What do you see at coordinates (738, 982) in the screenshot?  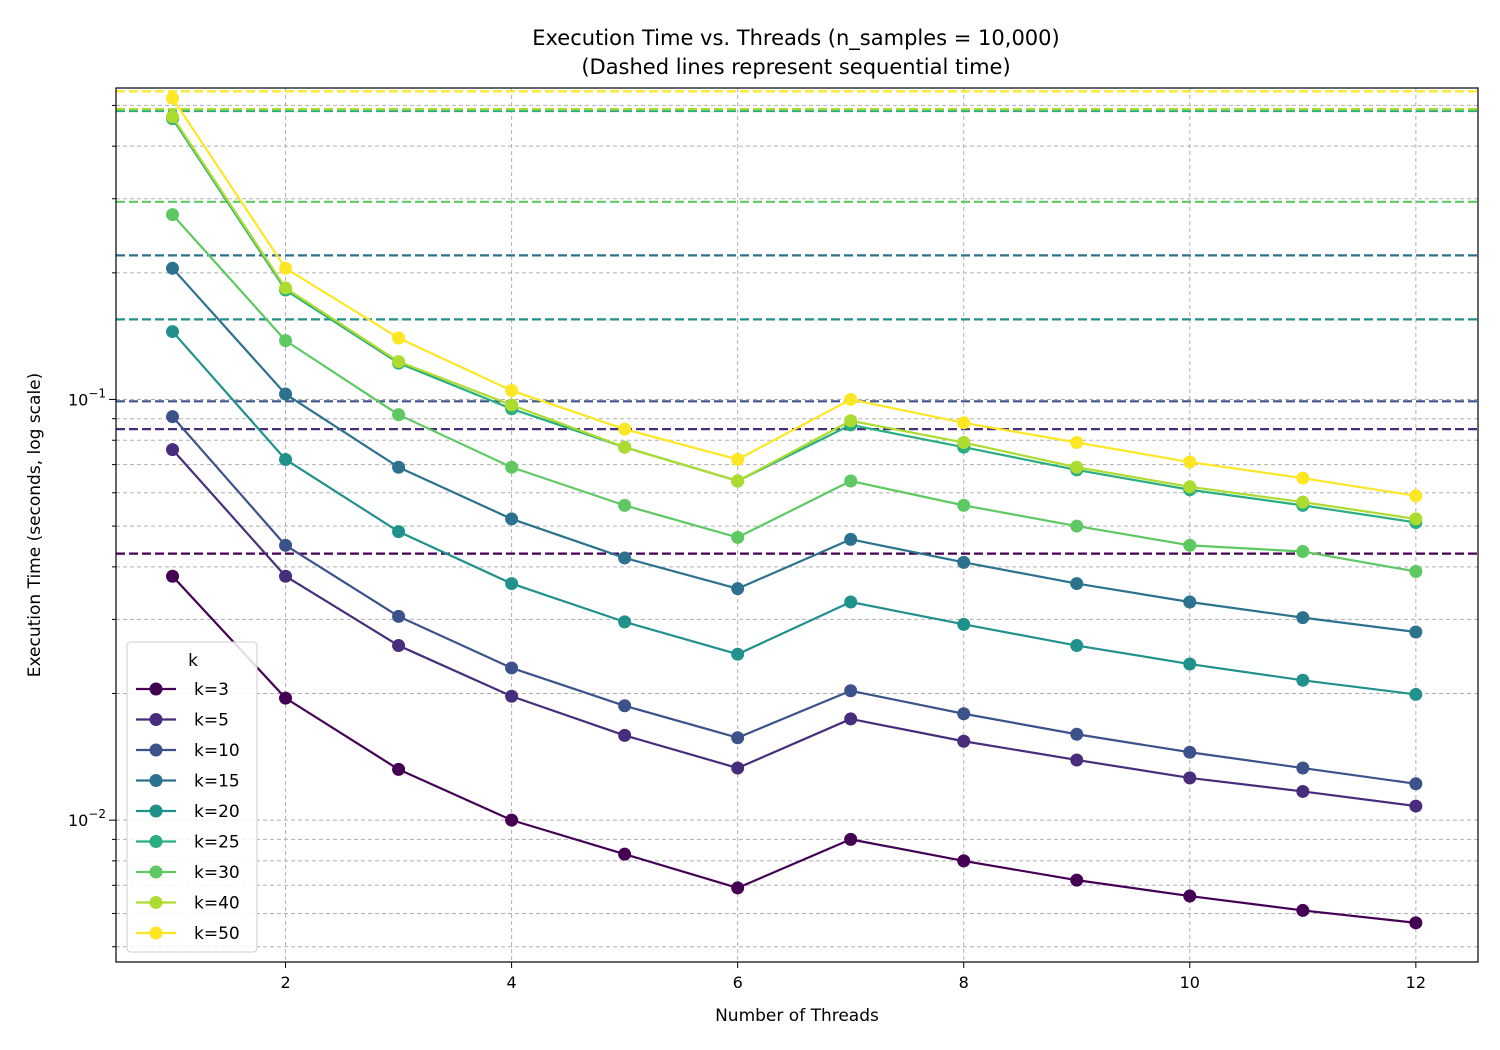 I see `x-tick-label: 6` at bounding box center [738, 982].